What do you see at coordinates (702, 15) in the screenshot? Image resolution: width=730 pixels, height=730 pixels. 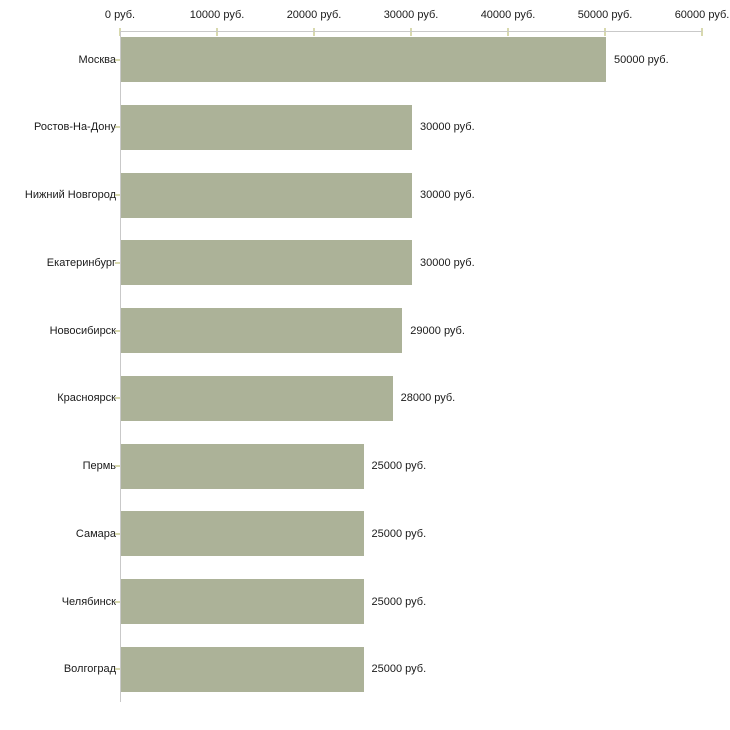 I see `x-axis-tick-label: 60000 руб.` at bounding box center [702, 15].